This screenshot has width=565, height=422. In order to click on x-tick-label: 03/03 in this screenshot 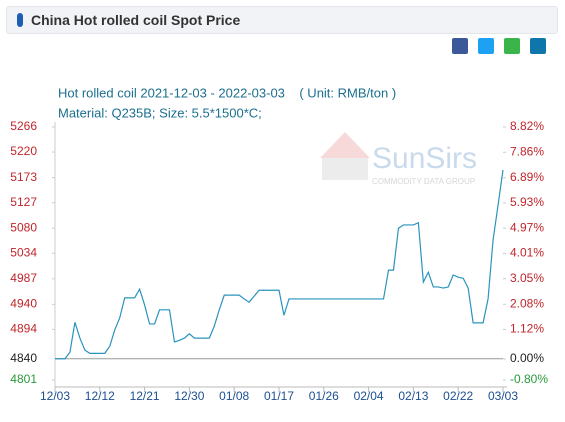, I will do `click(503, 396)`.